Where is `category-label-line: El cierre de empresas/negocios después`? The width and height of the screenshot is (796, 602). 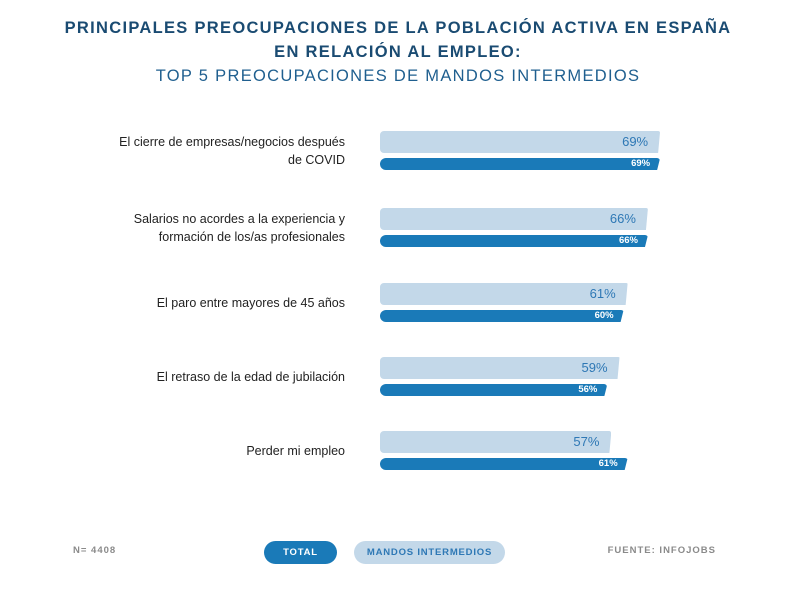
category-label-line: El cierre de empresas/negocios después is located at coordinates (232, 142).